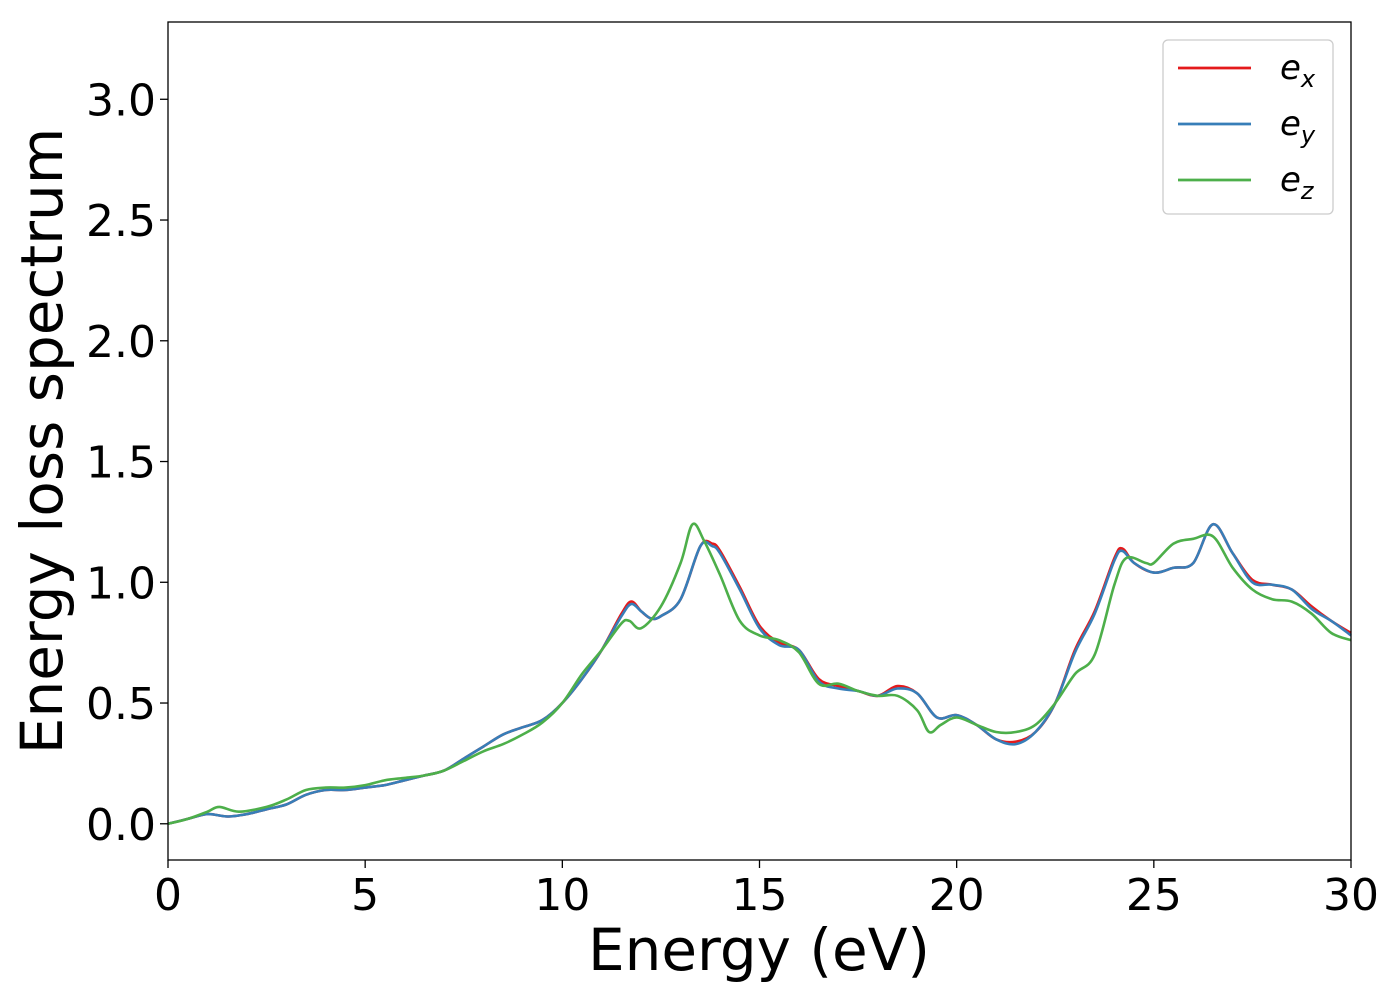  What do you see at coordinates (365, 895) in the screenshot?
I see `x-tick-label: 5` at bounding box center [365, 895].